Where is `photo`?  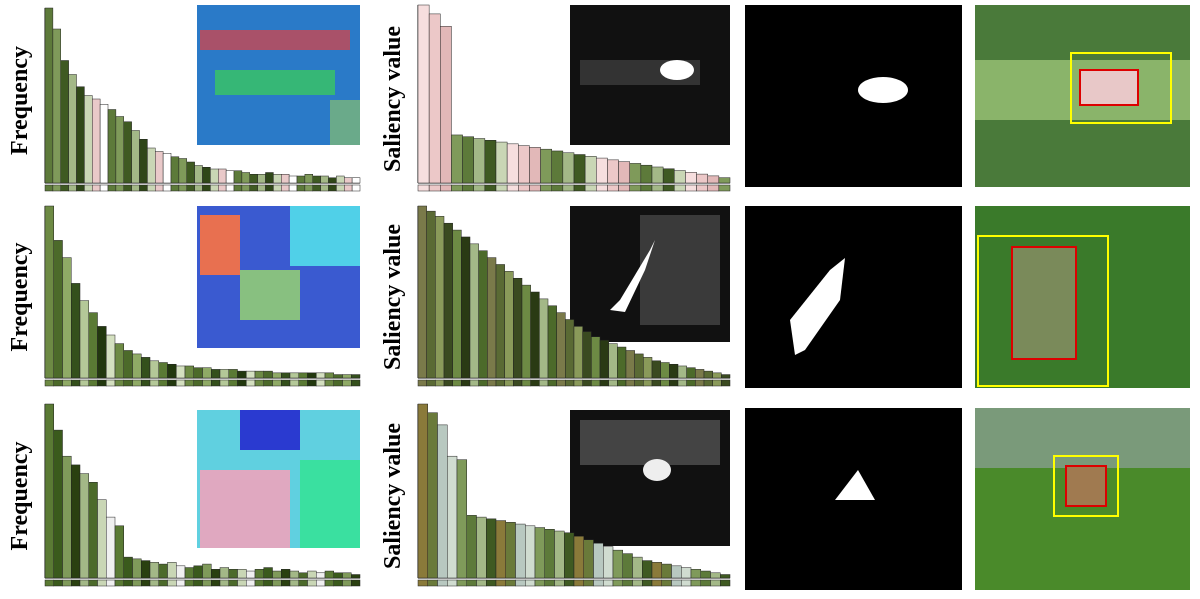 photo is located at coordinates (1082, 297).